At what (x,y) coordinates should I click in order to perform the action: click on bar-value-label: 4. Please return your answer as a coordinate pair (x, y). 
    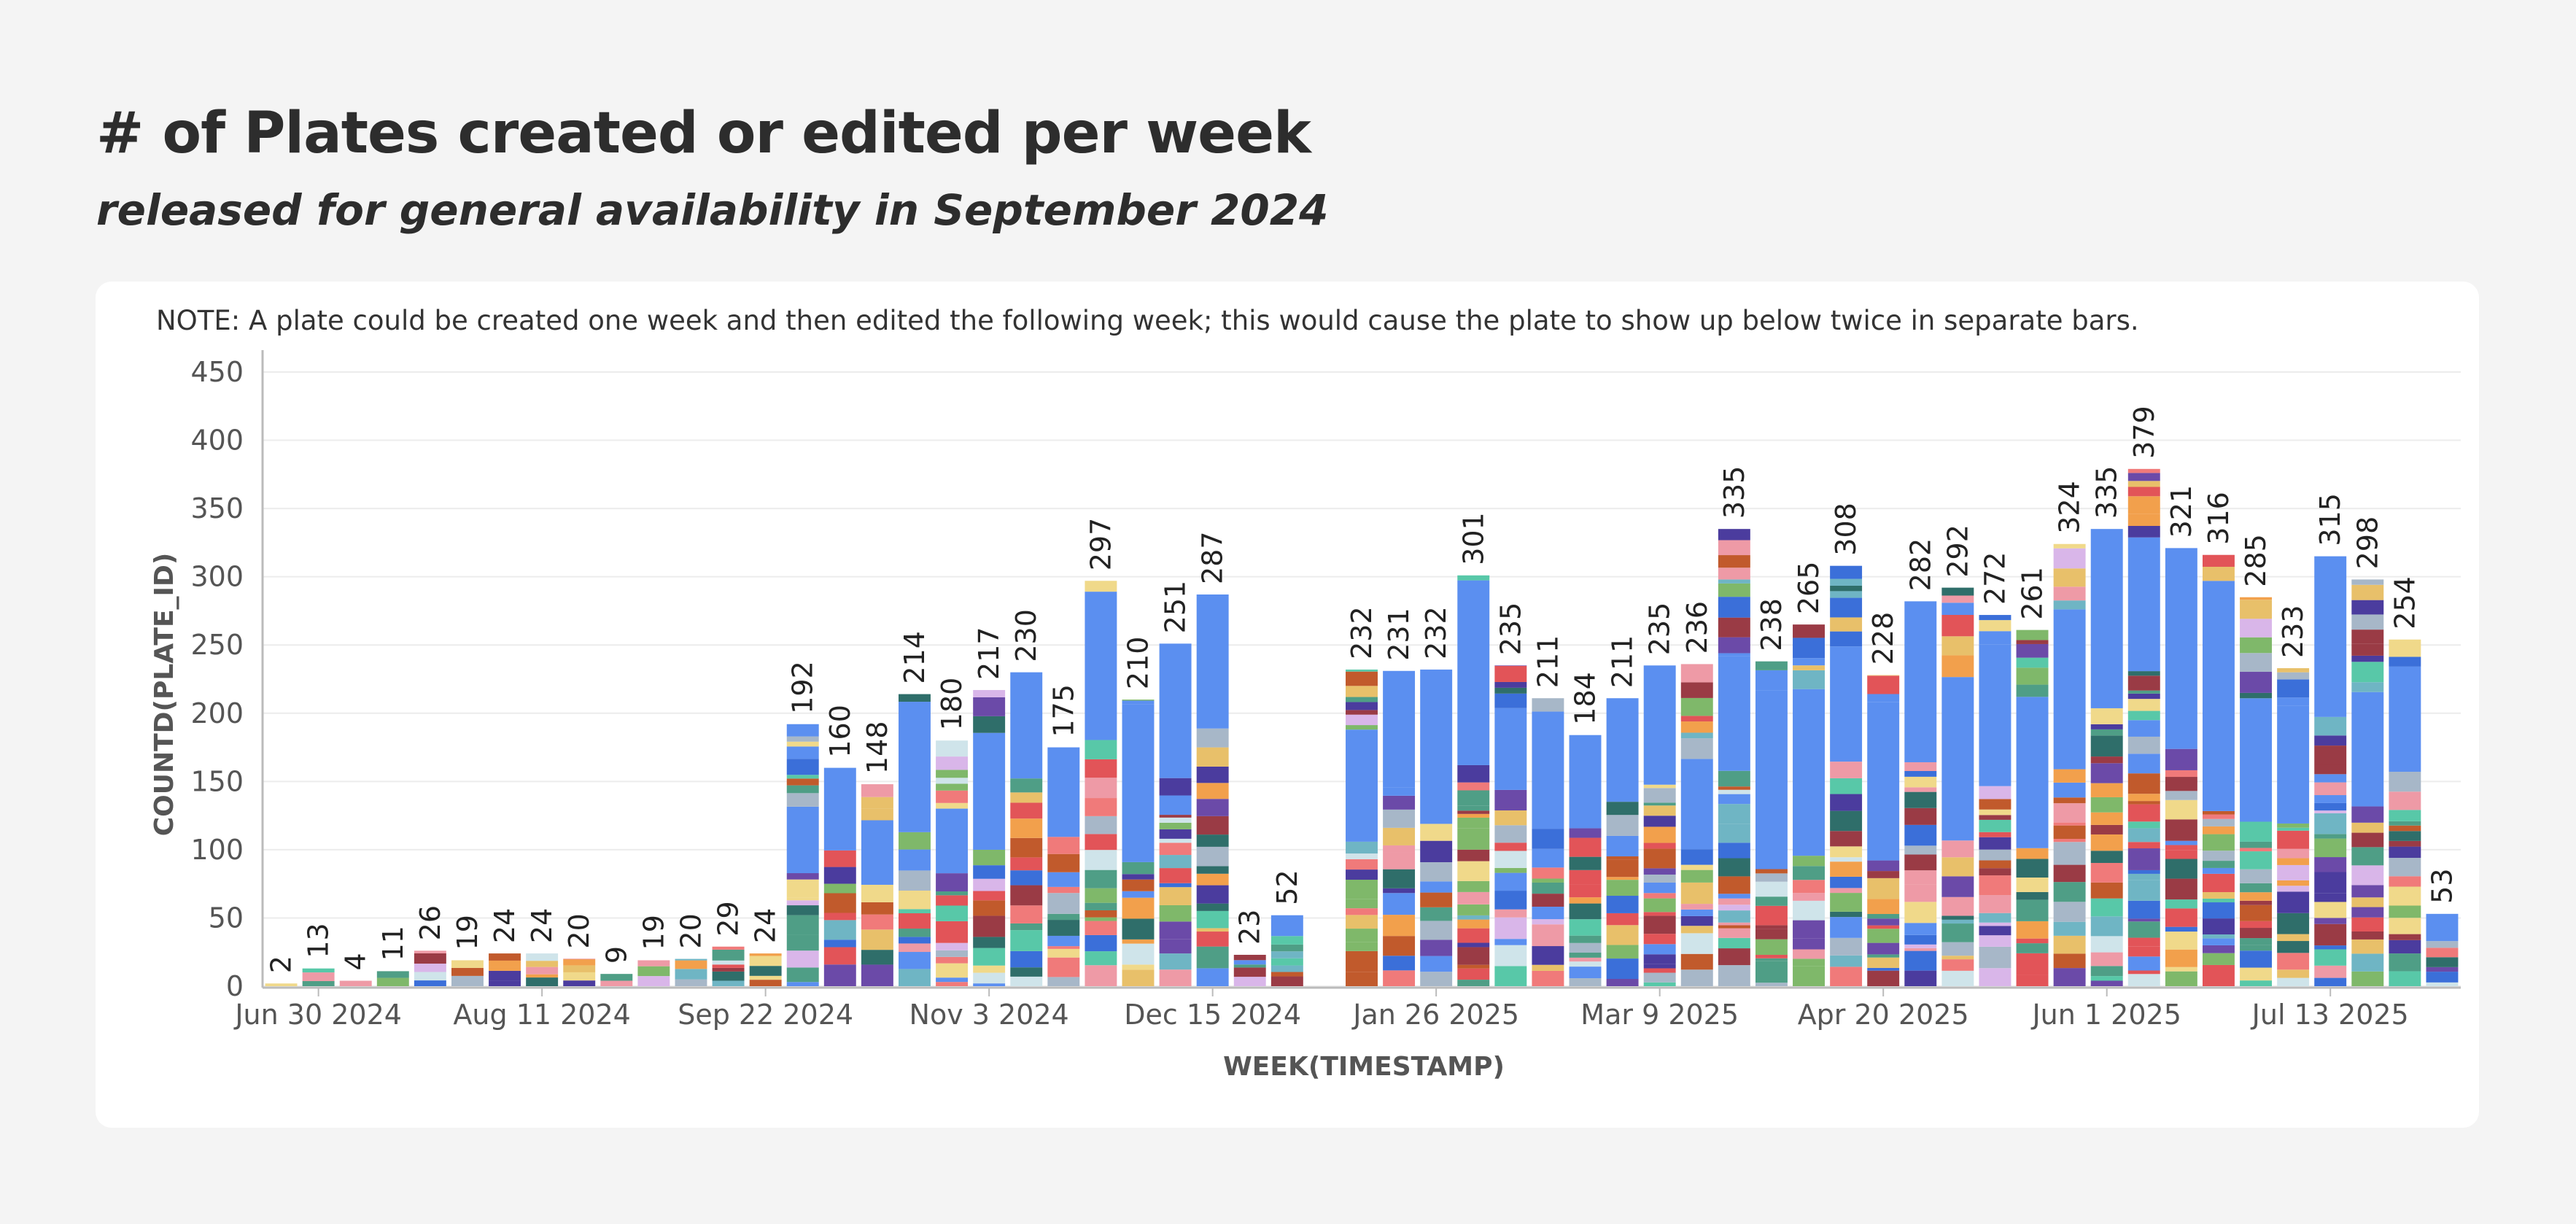
    Looking at the image, I should click on (356, 961).